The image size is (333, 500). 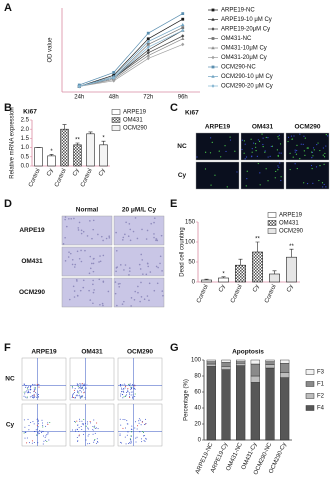 I want to click on x-tick-label: Control, so click(x=203, y=294).